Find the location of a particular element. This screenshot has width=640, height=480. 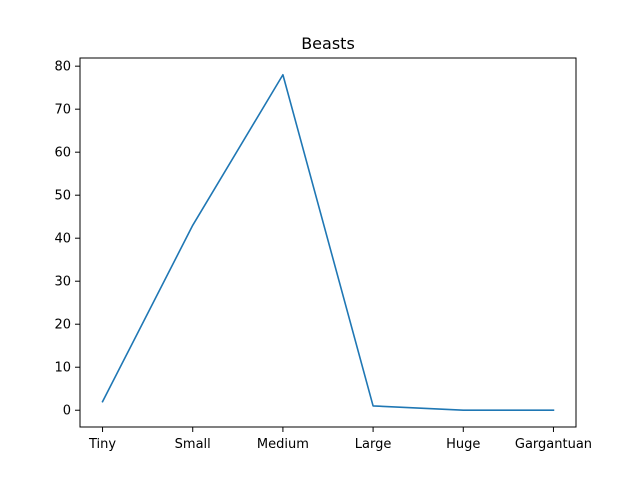

y-tick-label: 80 is located at coordinates (62, 67).